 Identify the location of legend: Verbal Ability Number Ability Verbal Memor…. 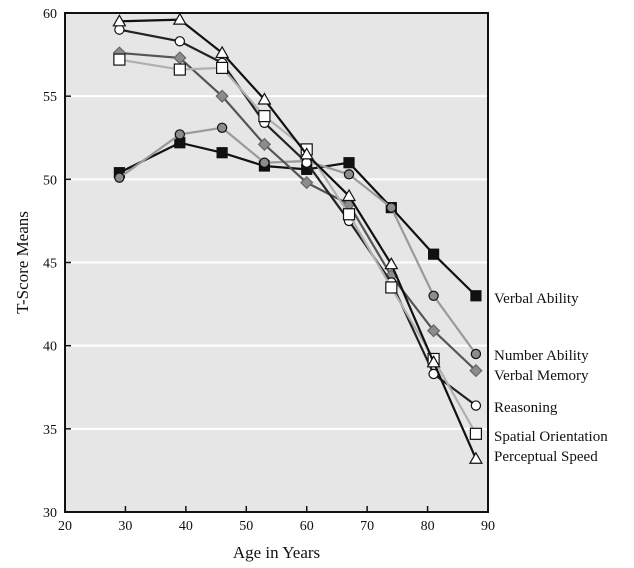
(551, 378).